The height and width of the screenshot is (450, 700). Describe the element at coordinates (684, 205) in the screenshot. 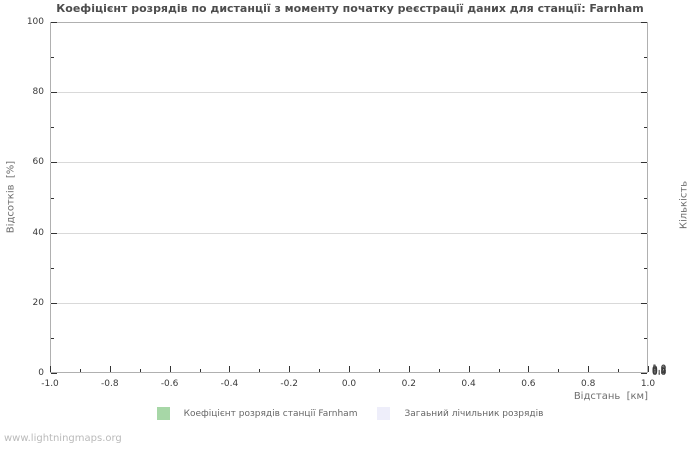

I see `y-axis-label-right: Кількість` at that location.